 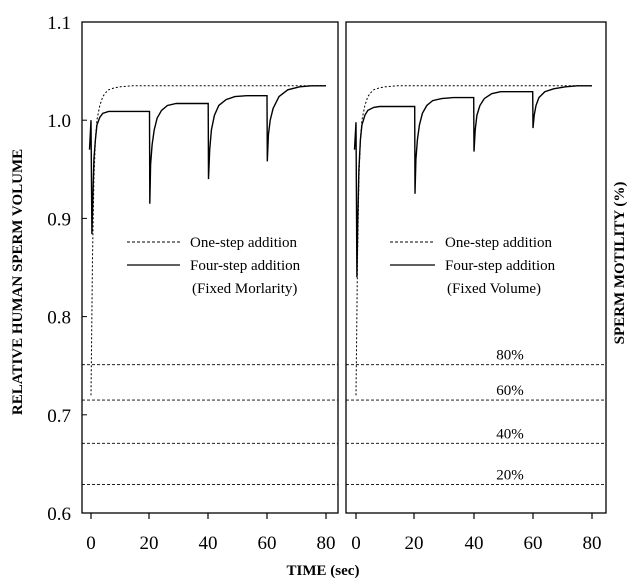 What do you see at coordinates (494, 289) in the screenshot?
I see `legend-entry: (Fixed Volume)` at bounding box center [494, 289].